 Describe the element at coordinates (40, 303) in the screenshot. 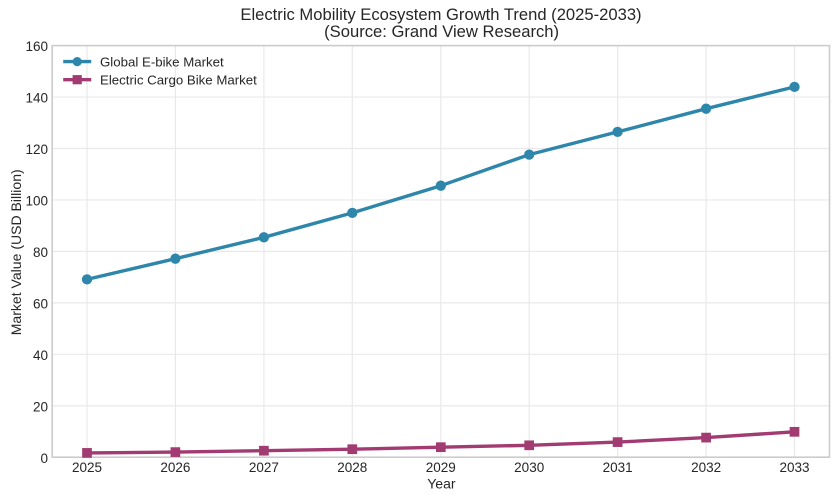

I see `svg-text: 60` at that location.